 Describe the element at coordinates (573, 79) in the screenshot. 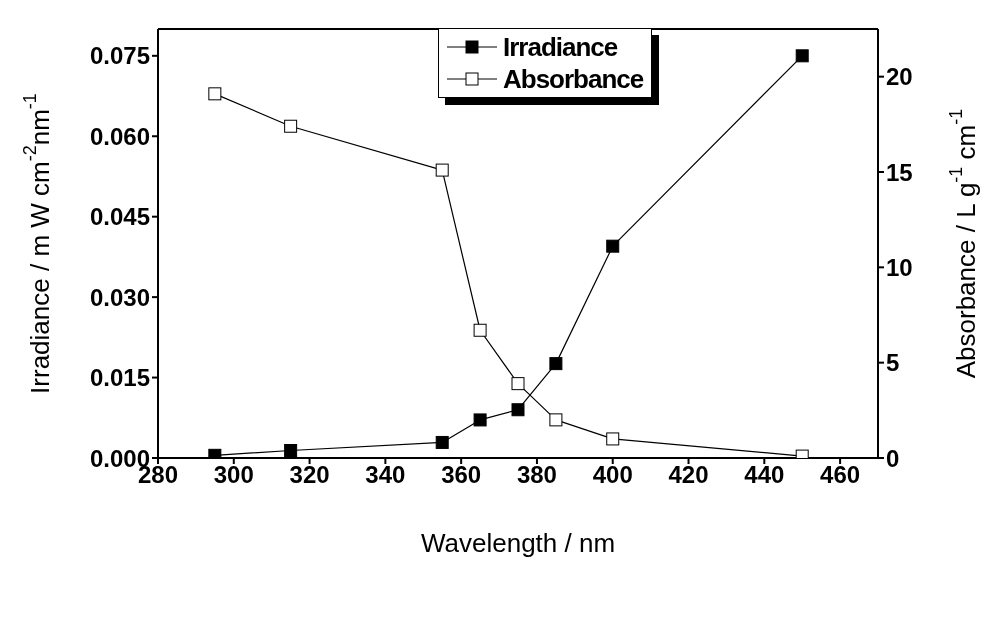

I see `legend-label: Absorbance` at that location.